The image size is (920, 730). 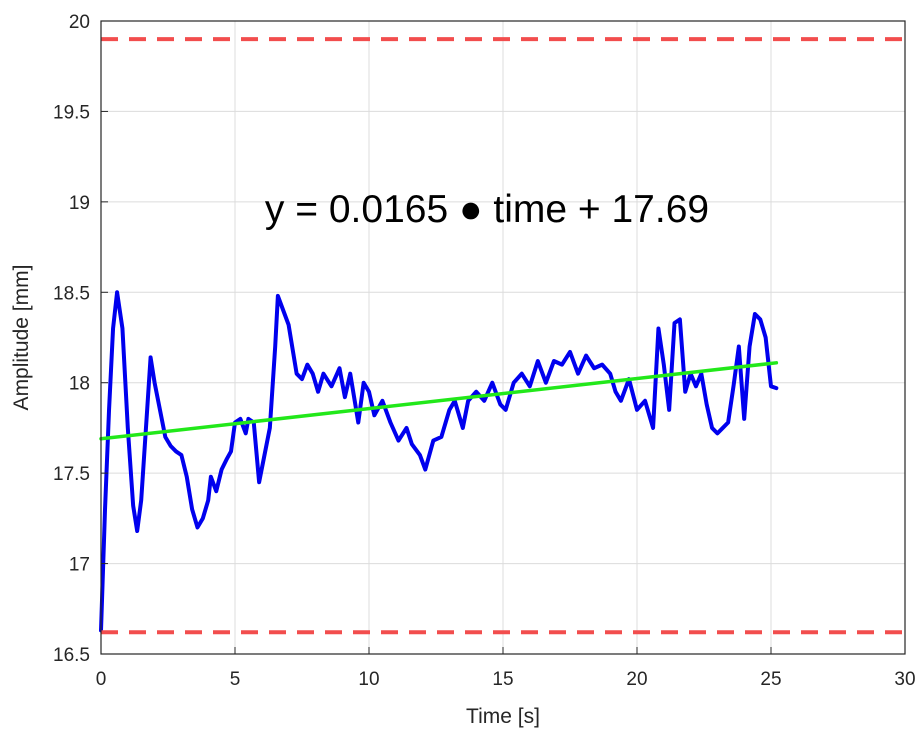 I want to click on trend-line, so click(x=439, y=401).